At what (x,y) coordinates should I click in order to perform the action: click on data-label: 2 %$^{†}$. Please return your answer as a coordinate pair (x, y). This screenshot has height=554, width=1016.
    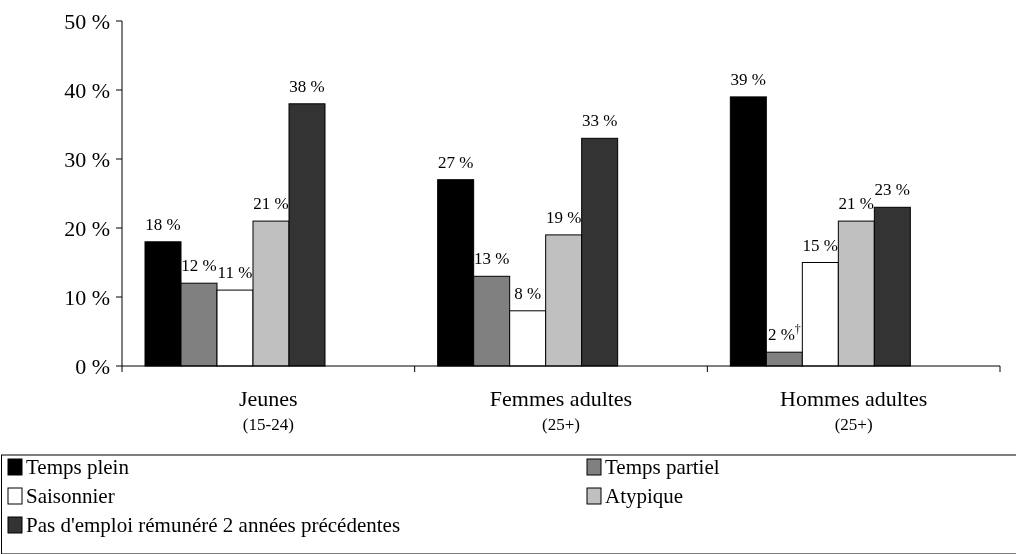
    Looking at the image, I should click on (784, 333).